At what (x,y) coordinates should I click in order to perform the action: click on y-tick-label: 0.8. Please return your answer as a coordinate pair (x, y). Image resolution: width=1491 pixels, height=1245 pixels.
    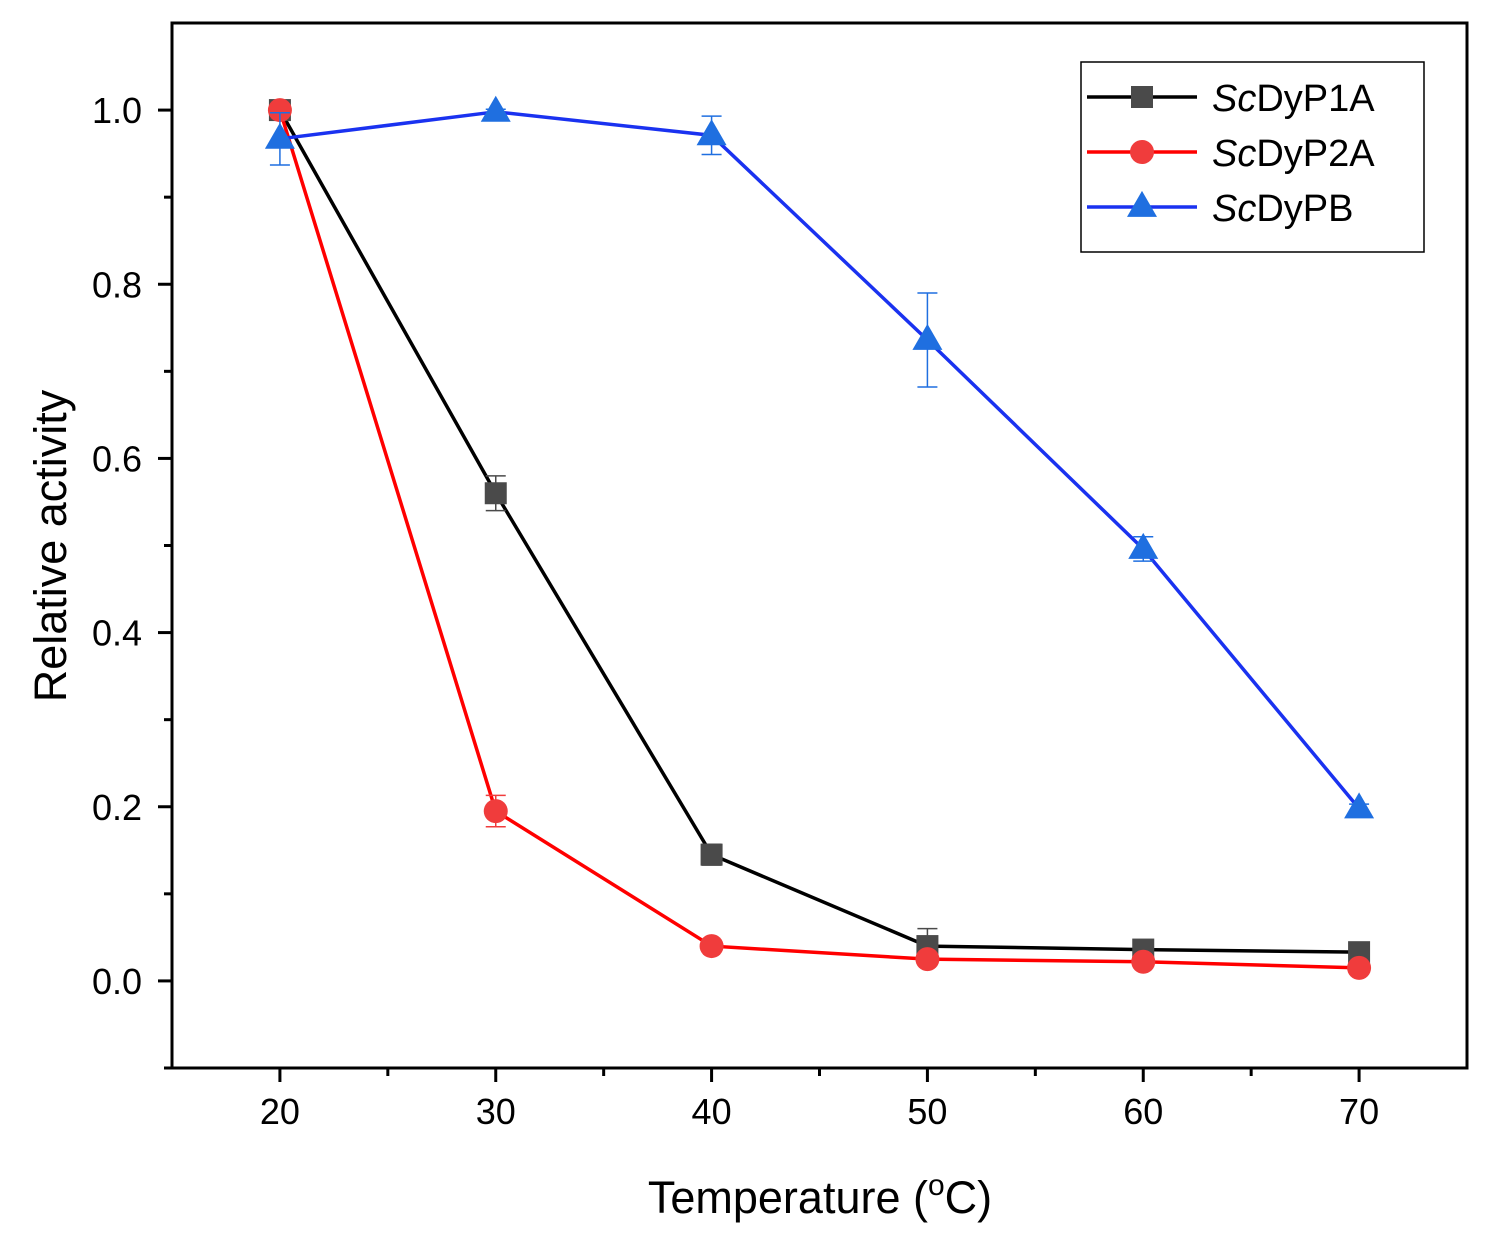
    Looking at the image, I should click on (117, 284).